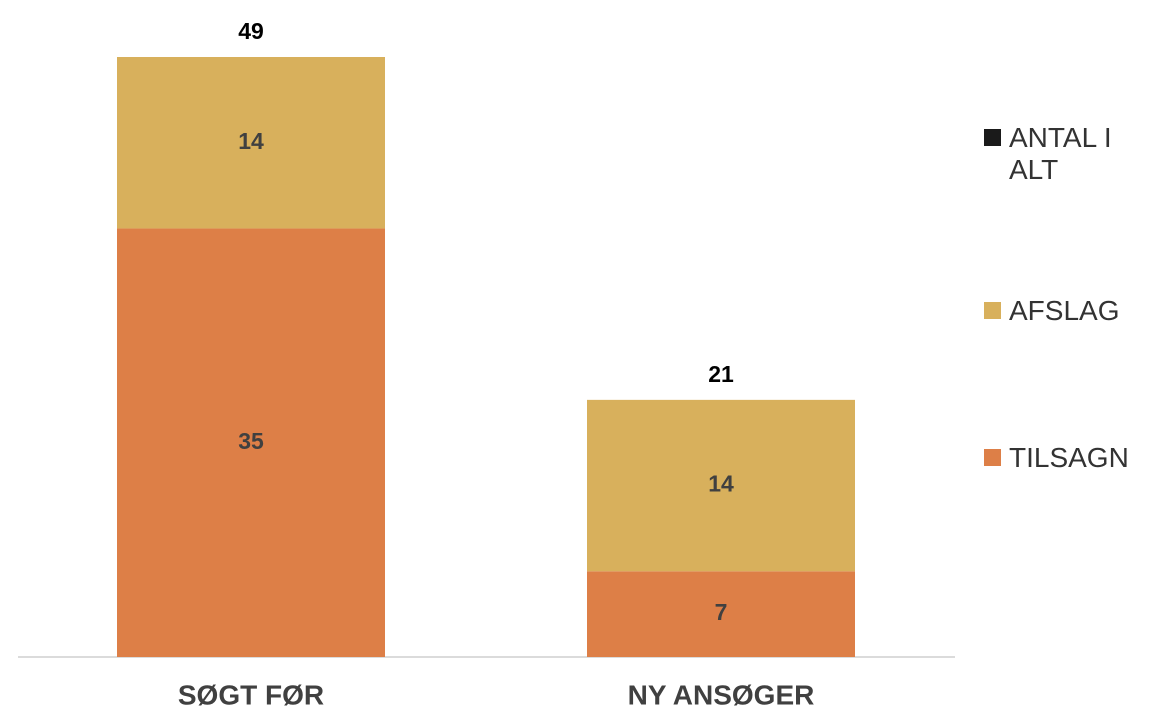 The height and width of the screenshot is (713, 1157). I want to click on legend-label: TILSAGN, so click(1069, 457).